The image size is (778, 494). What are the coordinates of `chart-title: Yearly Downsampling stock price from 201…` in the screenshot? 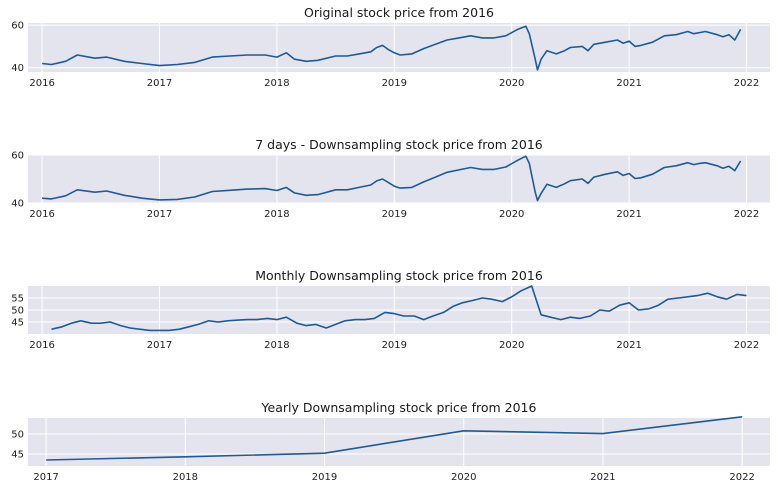 It's located at (399, 407).